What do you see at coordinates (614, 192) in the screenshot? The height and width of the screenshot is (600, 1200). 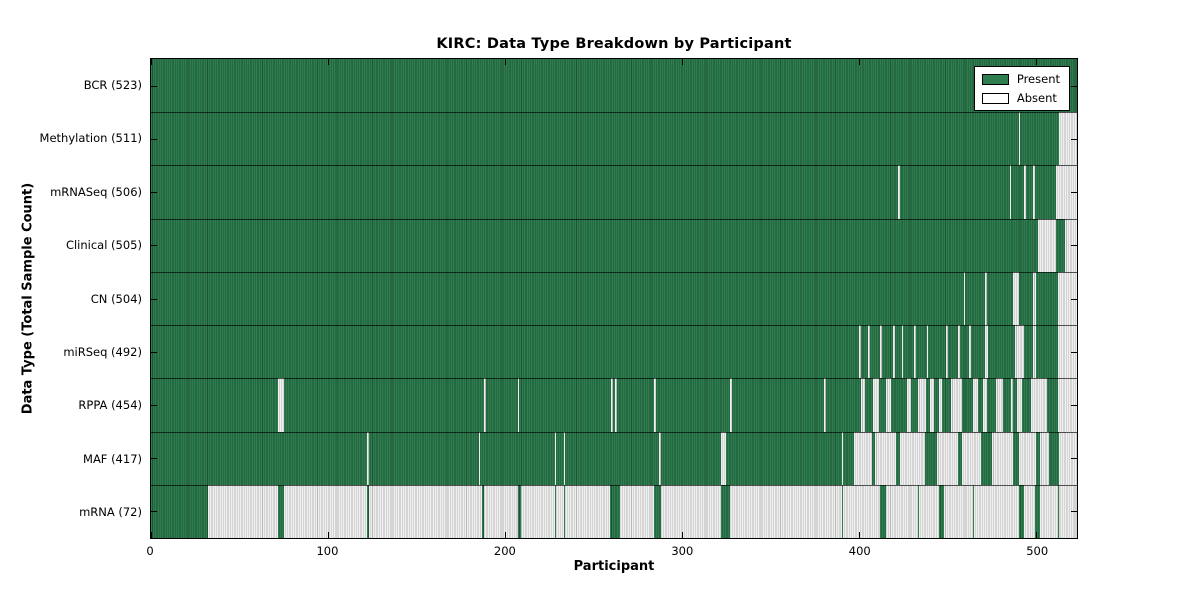 I see `chart-row-mRNASeq` at bounding box center [614, 192].